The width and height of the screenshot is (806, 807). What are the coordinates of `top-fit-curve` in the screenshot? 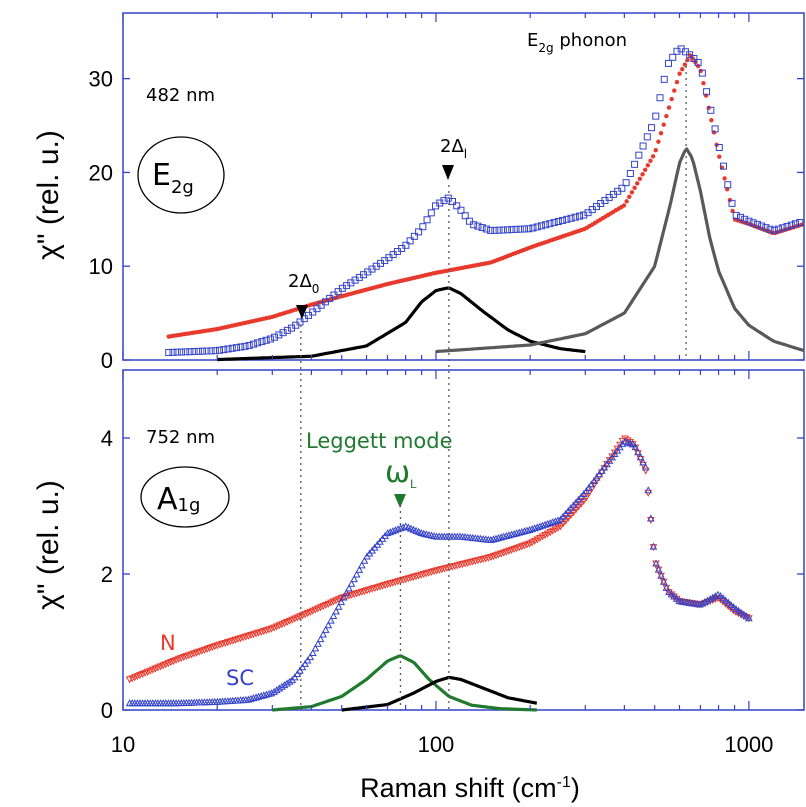 It's located at (401, 324).